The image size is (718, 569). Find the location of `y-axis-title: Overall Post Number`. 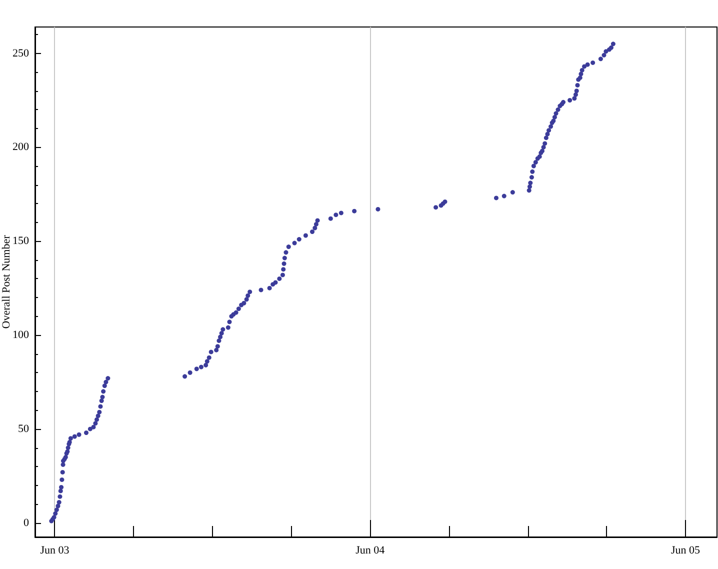

y-axis-title: Overall Post Number is located at coordinates (6, 281).